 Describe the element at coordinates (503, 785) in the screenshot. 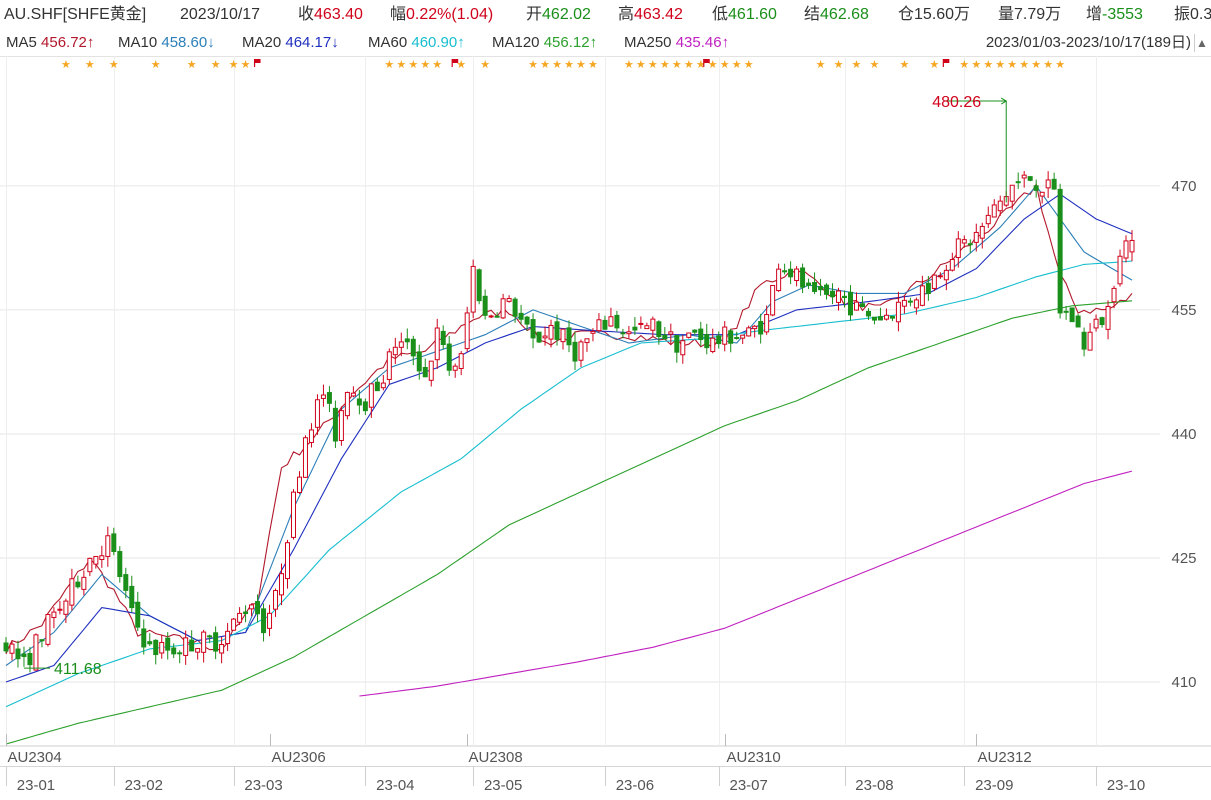

I see `x-tick-label: 23-05` at that location.